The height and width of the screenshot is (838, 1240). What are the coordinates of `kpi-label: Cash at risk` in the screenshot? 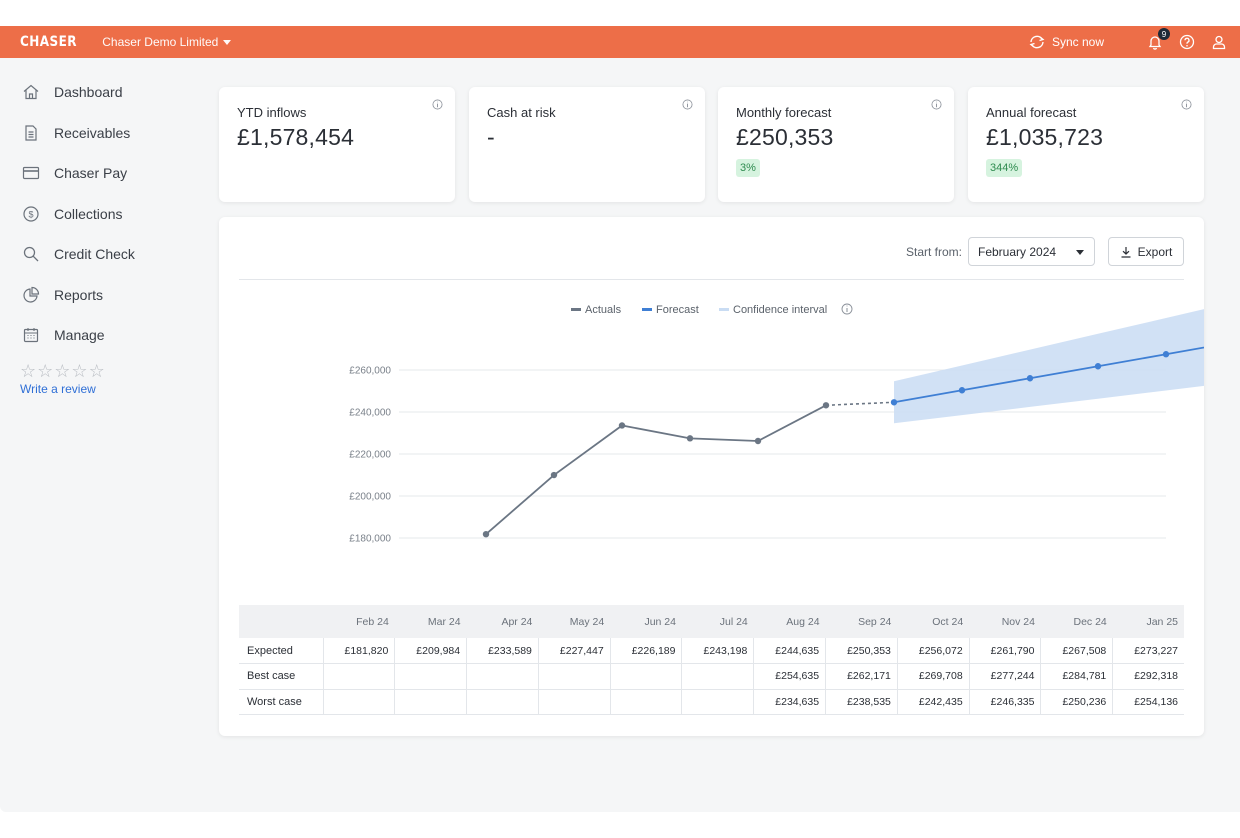 It's located at (521, 112).